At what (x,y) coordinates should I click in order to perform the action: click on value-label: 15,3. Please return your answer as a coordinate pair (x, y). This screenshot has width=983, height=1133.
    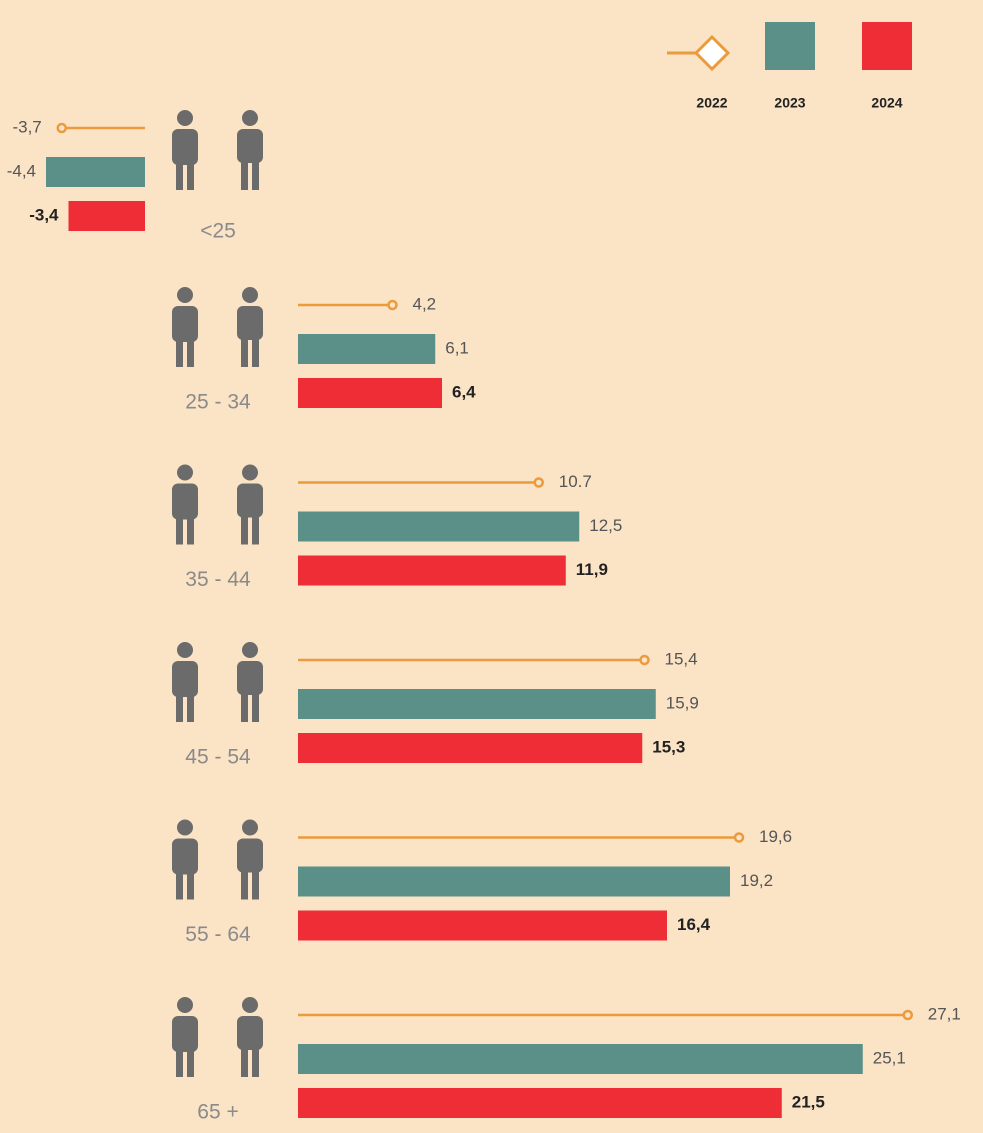
    Looking at the image, I should click on (668, 746).